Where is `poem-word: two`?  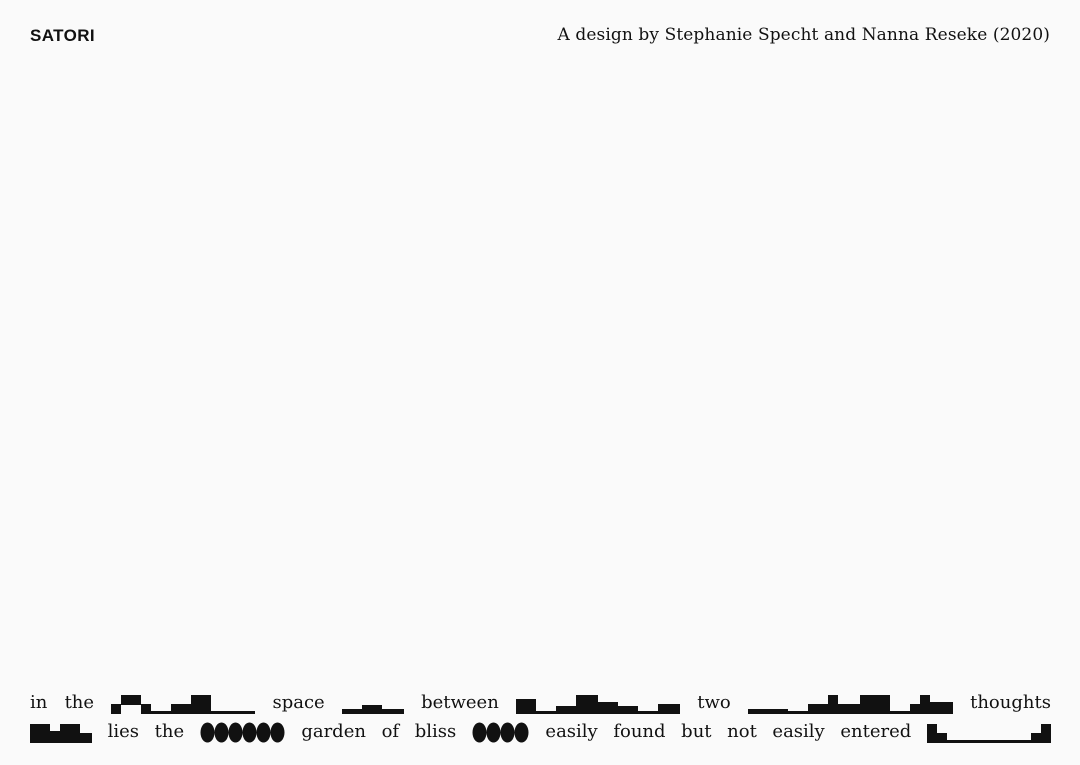
poem-word: two is located at coordinates (714, 702).